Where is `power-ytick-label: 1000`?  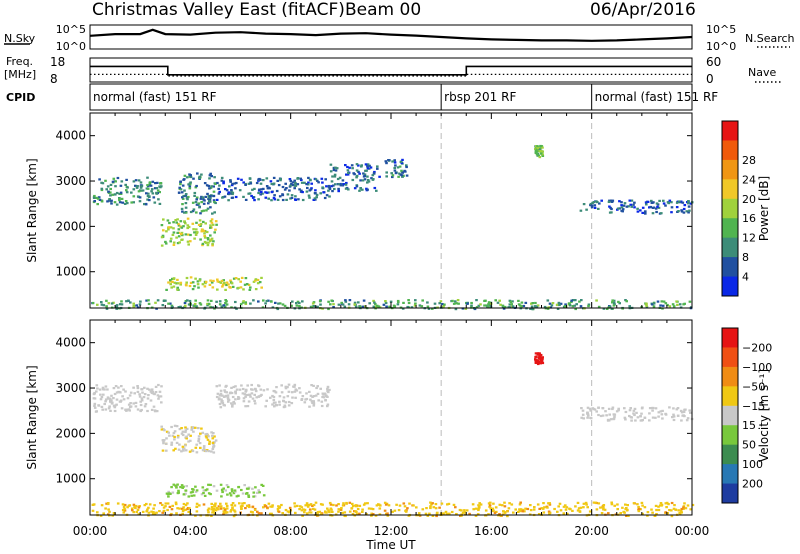 power-ytick-label: 1000 is located at coordinates (70, 272).